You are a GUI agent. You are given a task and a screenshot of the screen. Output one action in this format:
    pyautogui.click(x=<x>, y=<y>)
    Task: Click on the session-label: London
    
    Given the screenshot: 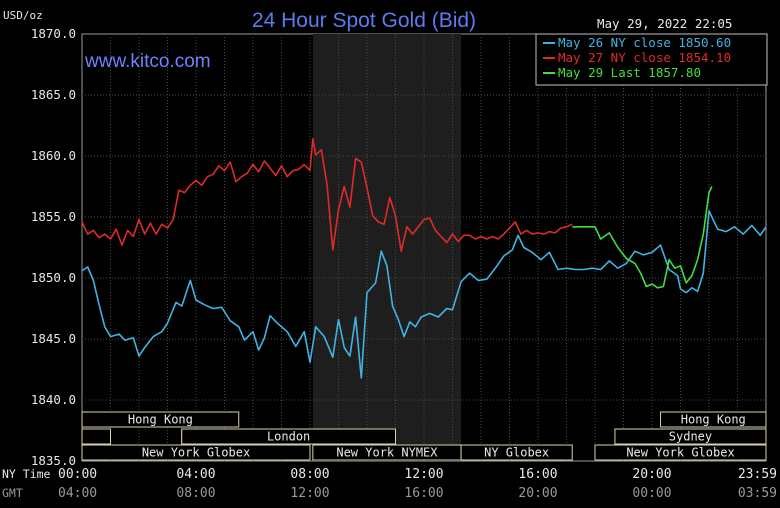 What is the action you would take?
    pyautogui.click(x=288, y=437)
    